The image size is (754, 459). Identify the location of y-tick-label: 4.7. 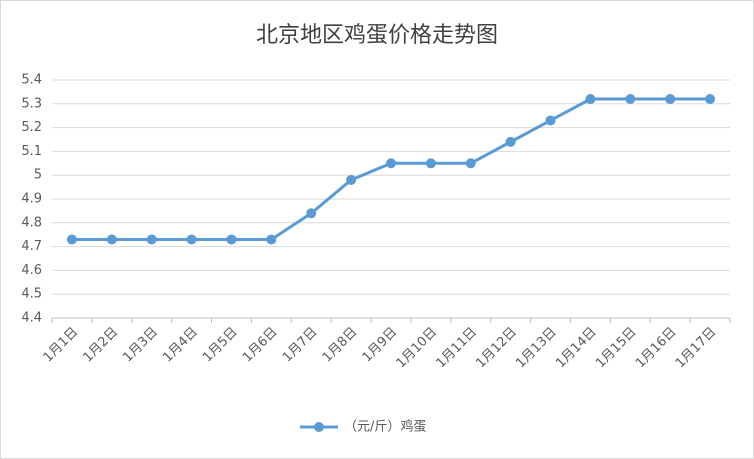
(31, 246).